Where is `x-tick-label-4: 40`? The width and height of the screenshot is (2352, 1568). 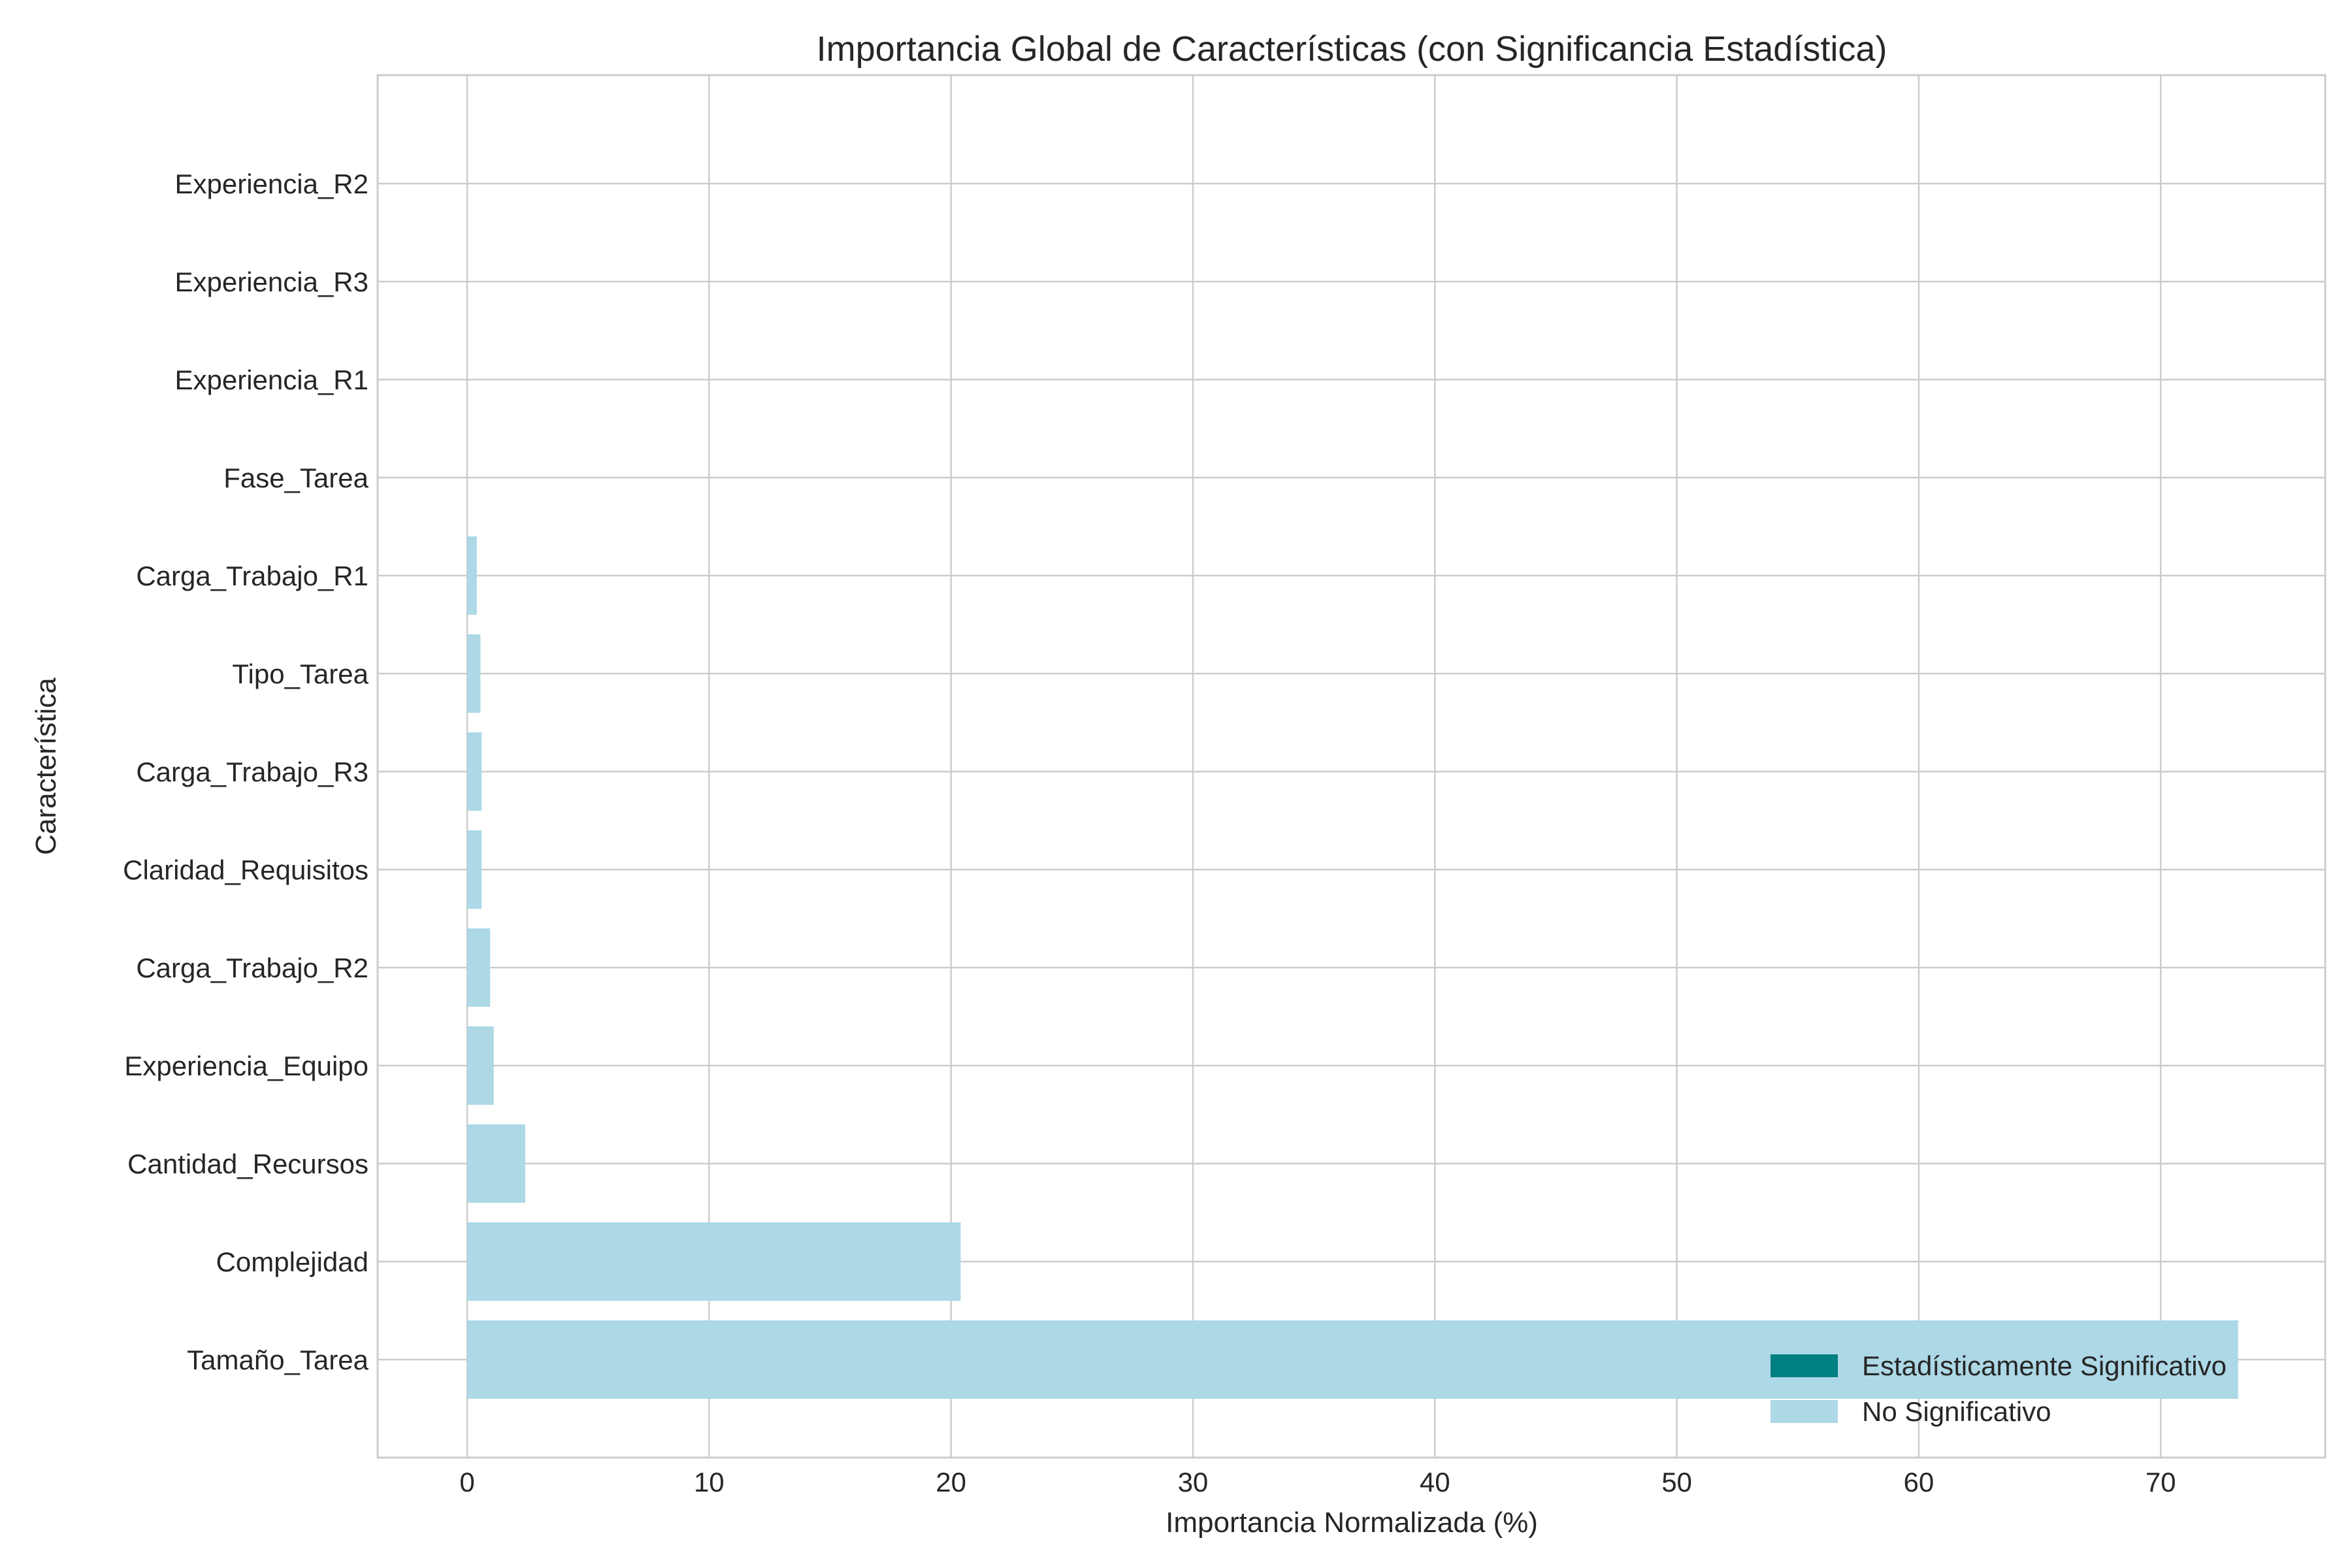 x-tick-label-4: 40 is located at coordinates (1435, 1482).